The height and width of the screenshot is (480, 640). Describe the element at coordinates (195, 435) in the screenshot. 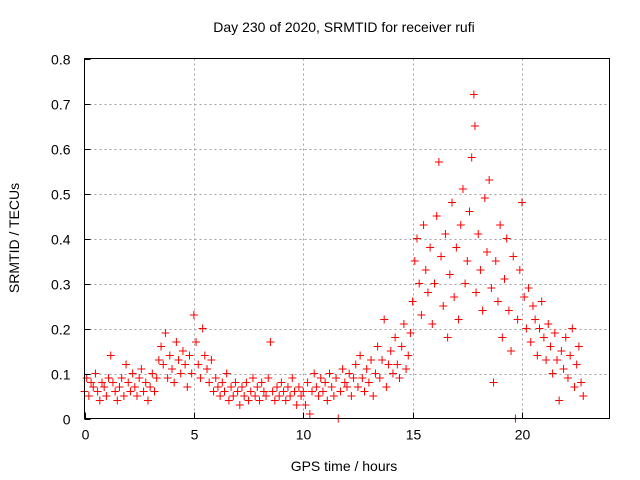

I see `x-tick-label: 5` at that location.